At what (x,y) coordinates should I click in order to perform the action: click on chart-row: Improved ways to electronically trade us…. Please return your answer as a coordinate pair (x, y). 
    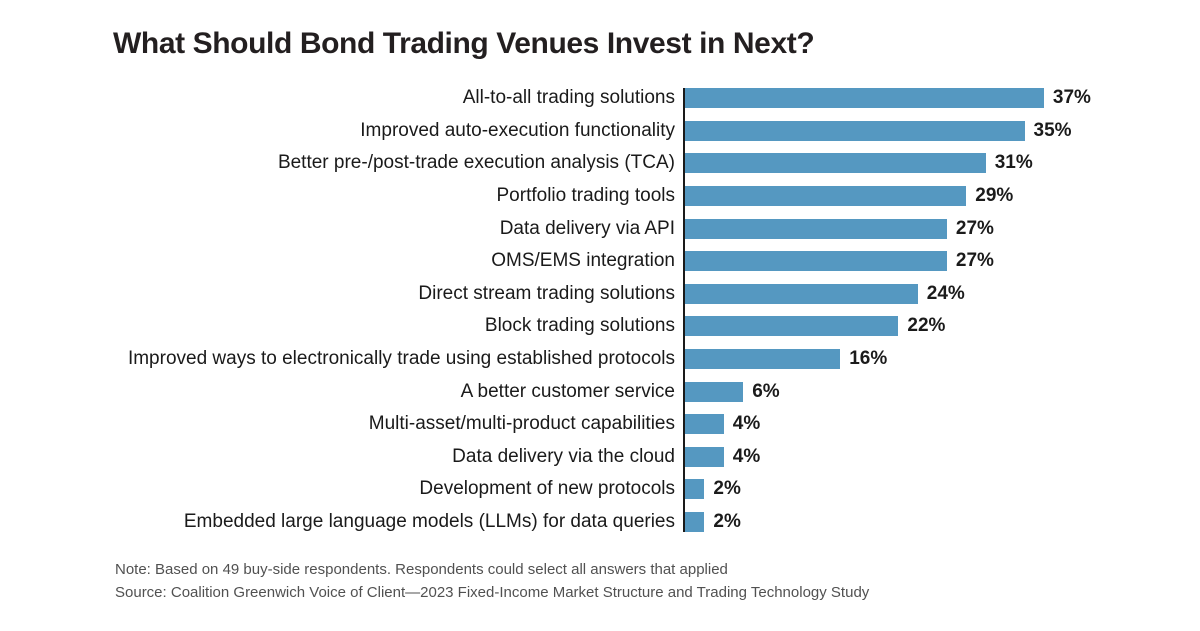
    Looking at the image, I should click on (600, 359).